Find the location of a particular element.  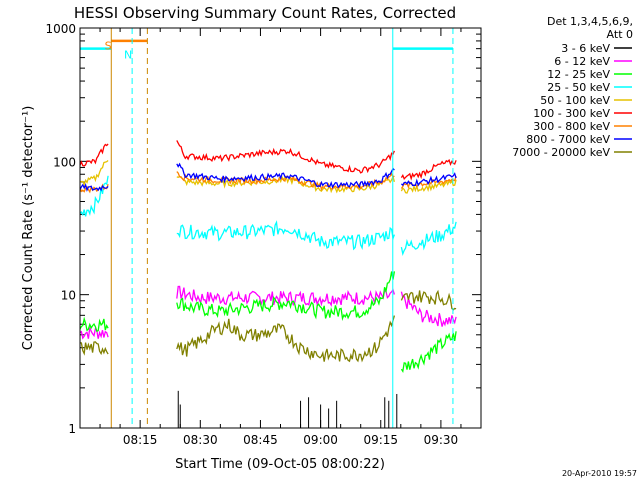

y-tick-label: 1000 is located at coordinates (60, 29).